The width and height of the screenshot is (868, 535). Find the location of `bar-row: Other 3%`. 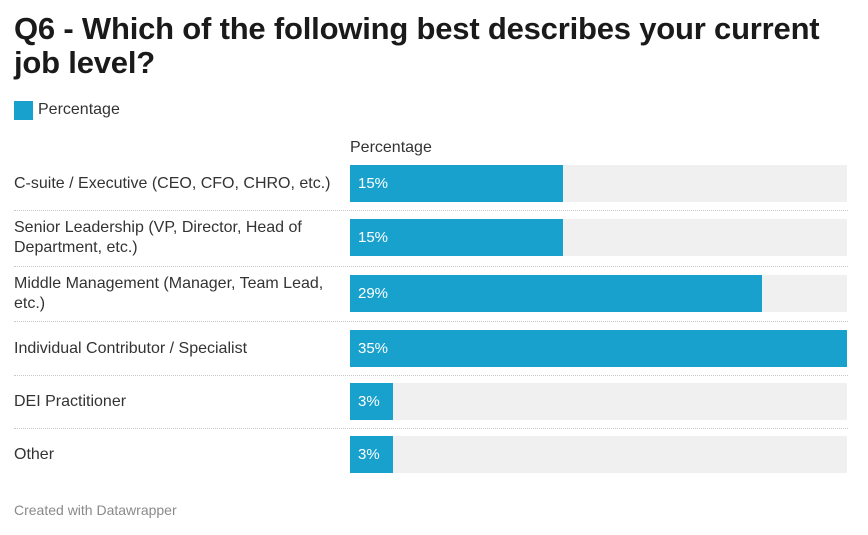

bar-row: Other 3% is located at coordinates (431, 454).